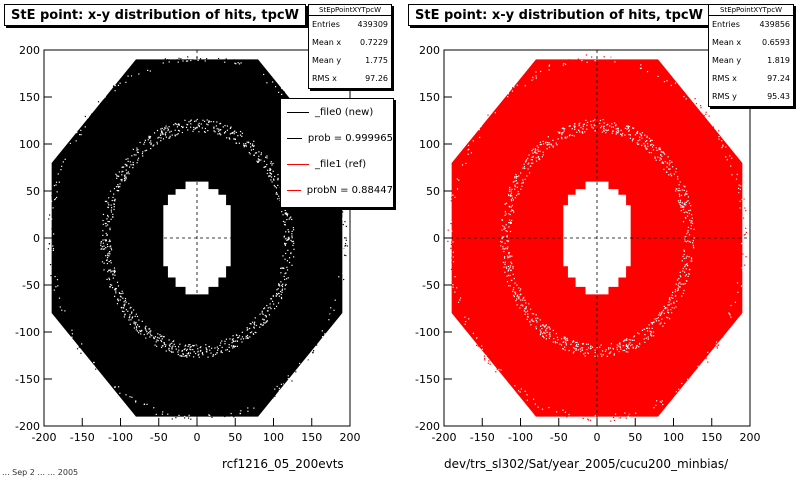  Describe the element at coordinates (159, 437) in the screenshot. I see `x-tick-label: -50` at that location.